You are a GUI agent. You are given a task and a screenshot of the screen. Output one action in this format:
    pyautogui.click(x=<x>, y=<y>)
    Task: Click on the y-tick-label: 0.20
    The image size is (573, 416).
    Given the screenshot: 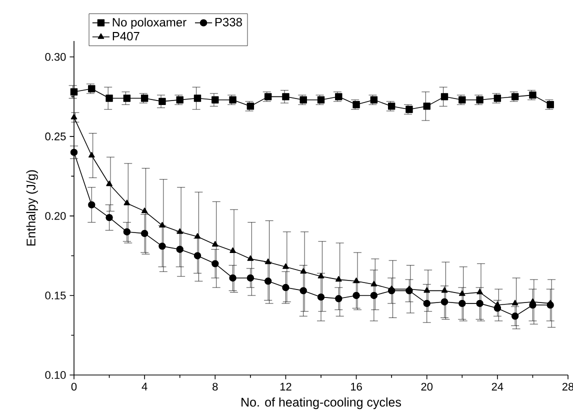 What is the action you would take?
    pyautogui.click(x=55, y=216)
    